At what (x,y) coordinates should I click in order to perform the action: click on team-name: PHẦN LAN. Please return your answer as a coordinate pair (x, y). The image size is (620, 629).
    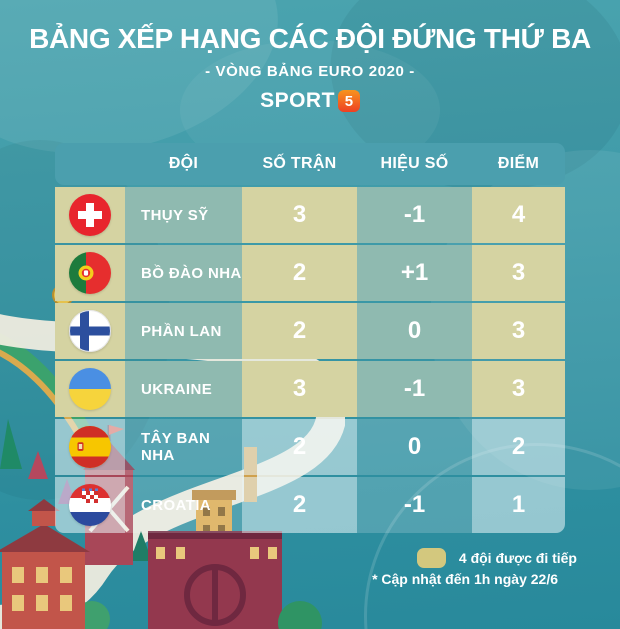
    Looking at the image, I should click on (183, 331).